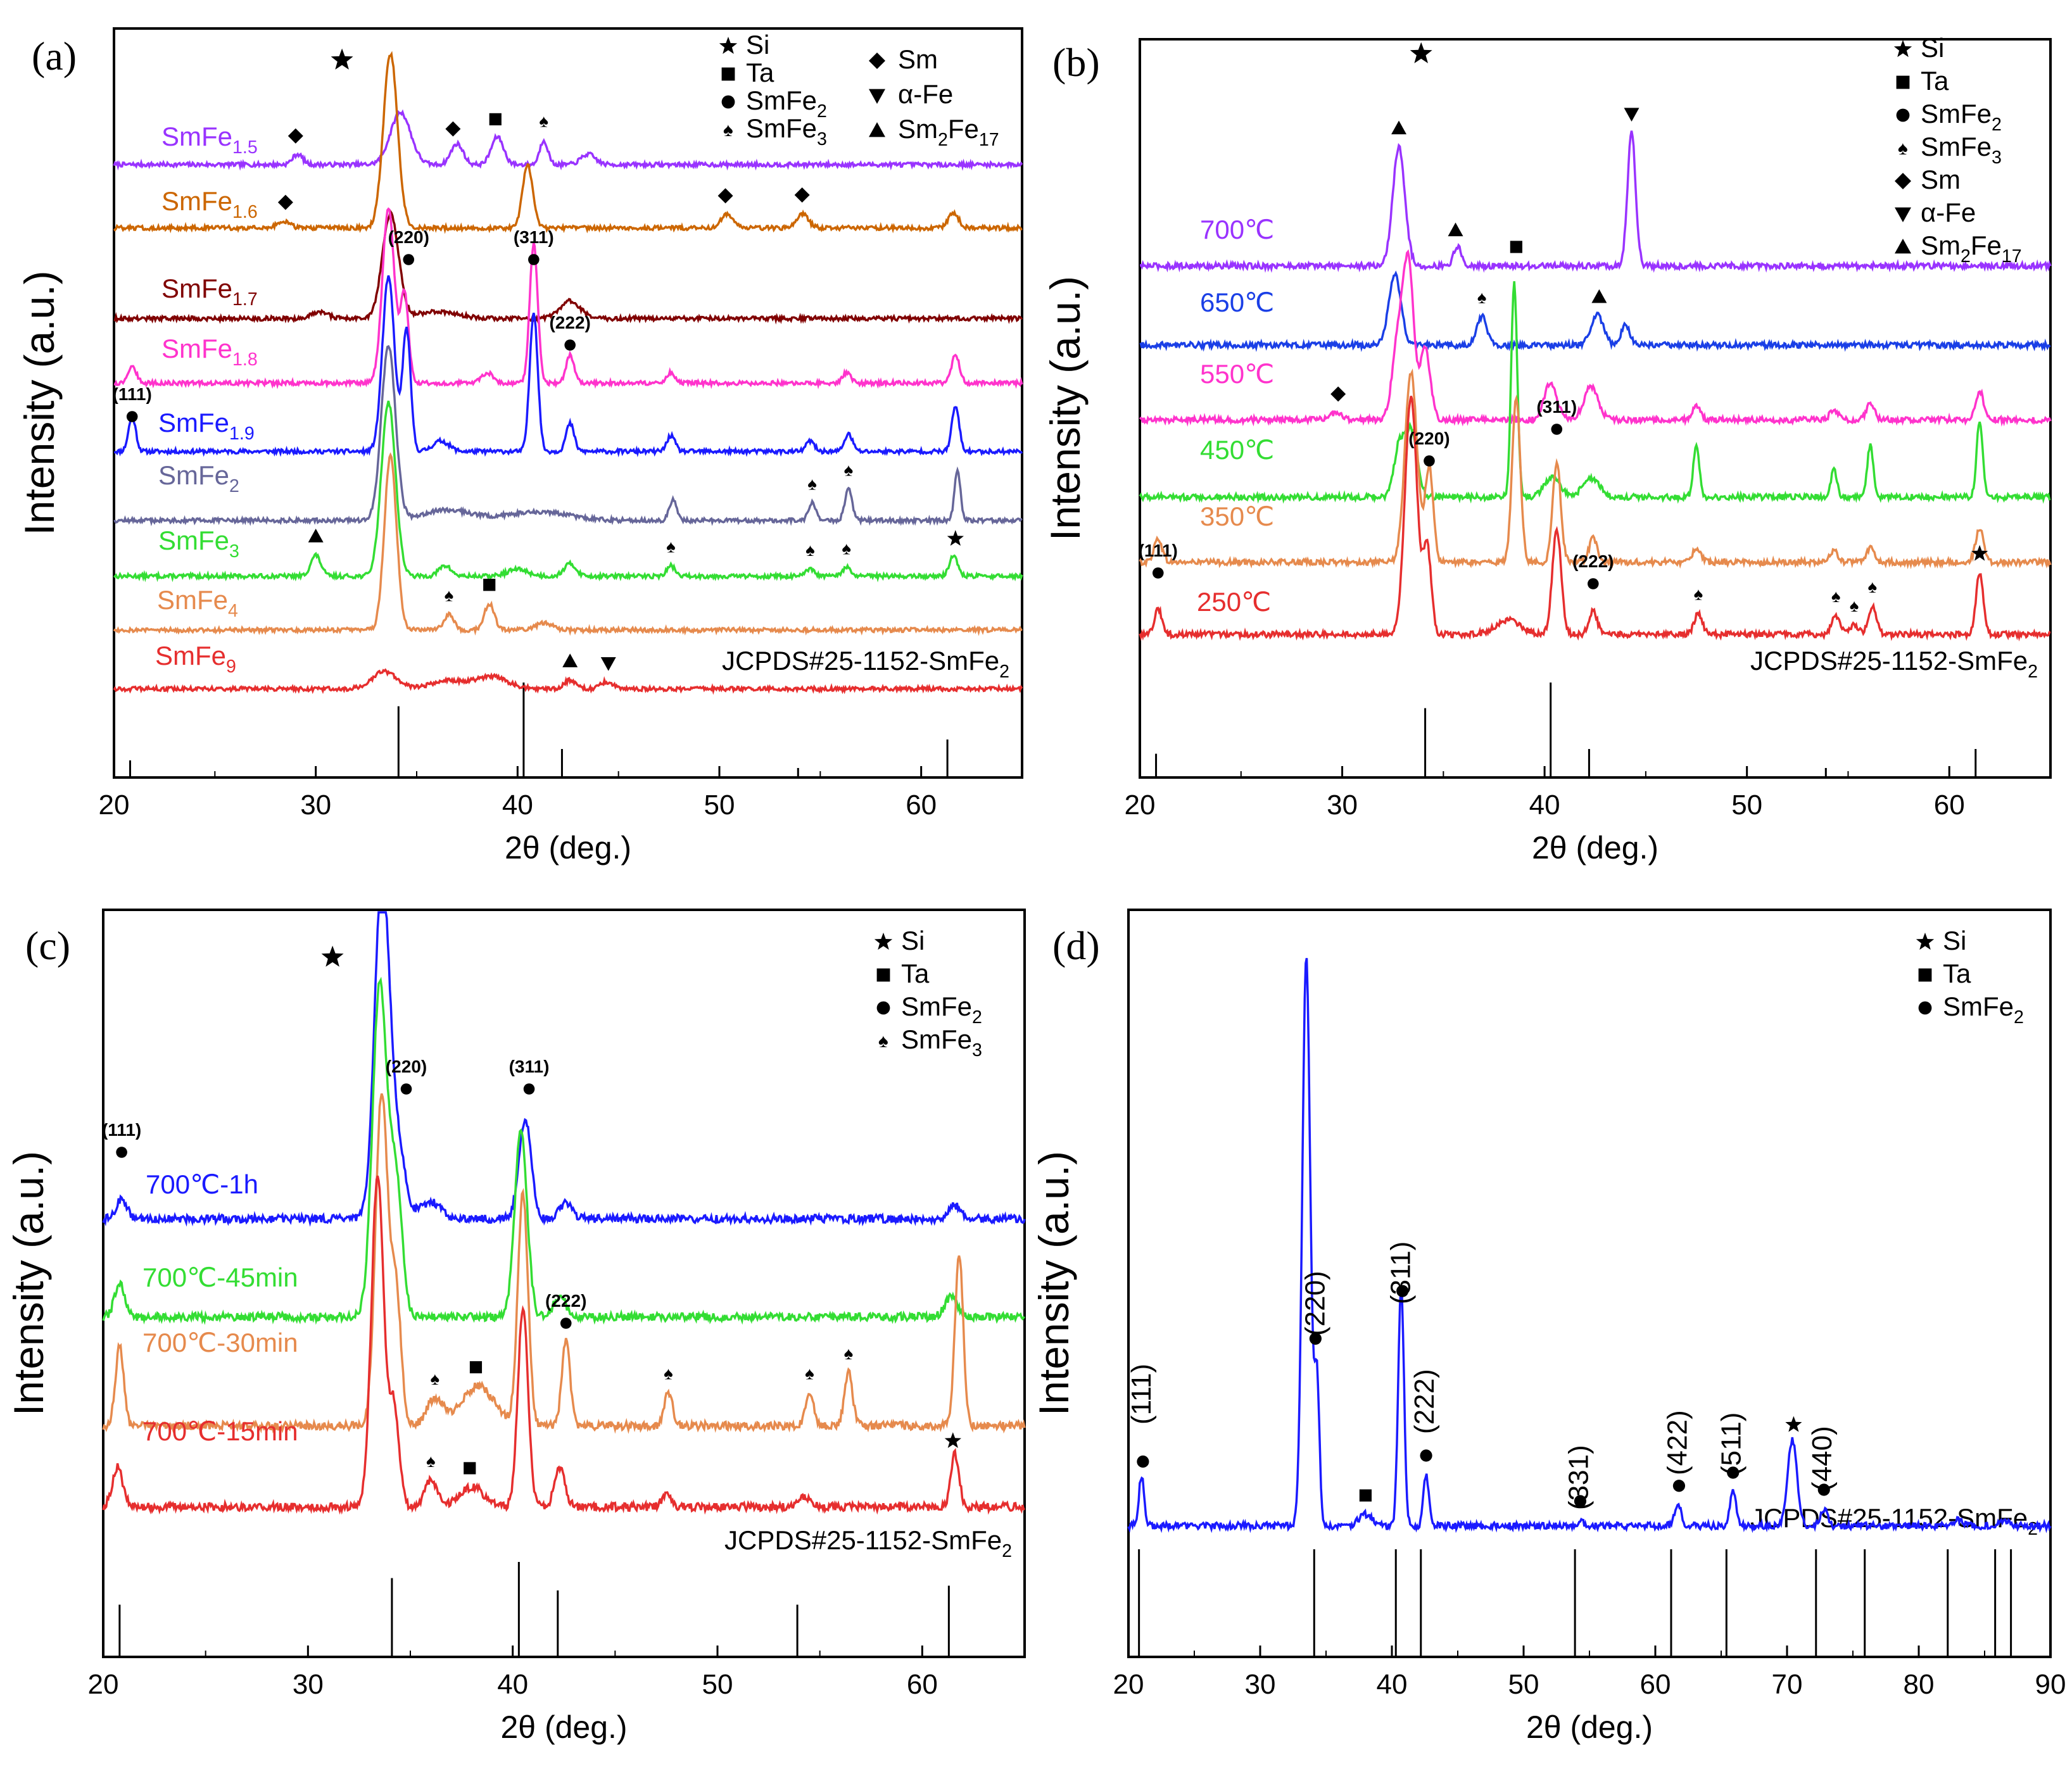  Describe the element at coordinates (1234, 602) in the screenshot. I see `label-base: 250℃` at that location.